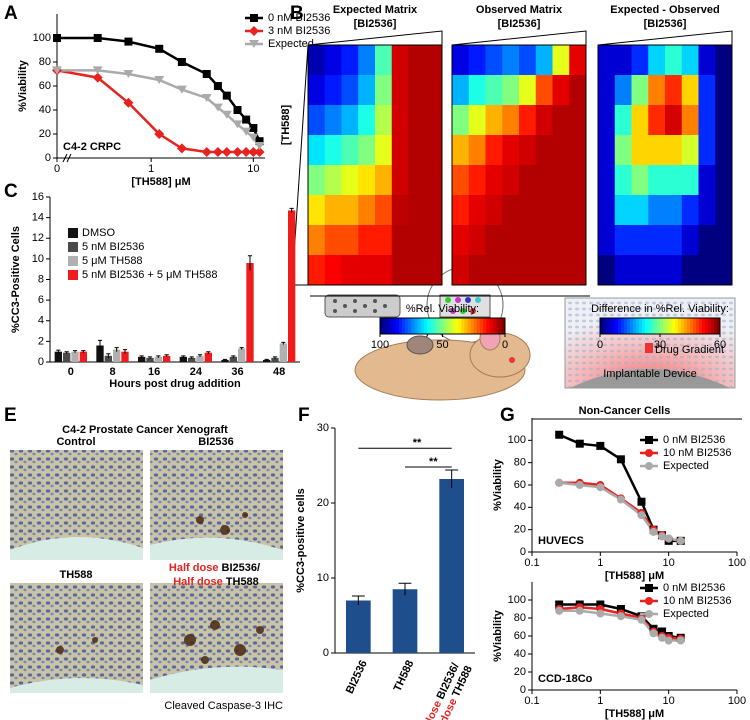  I want to click on legend-label: 5 nM BI2536 + 5 μM TH588, so click(149, 275).